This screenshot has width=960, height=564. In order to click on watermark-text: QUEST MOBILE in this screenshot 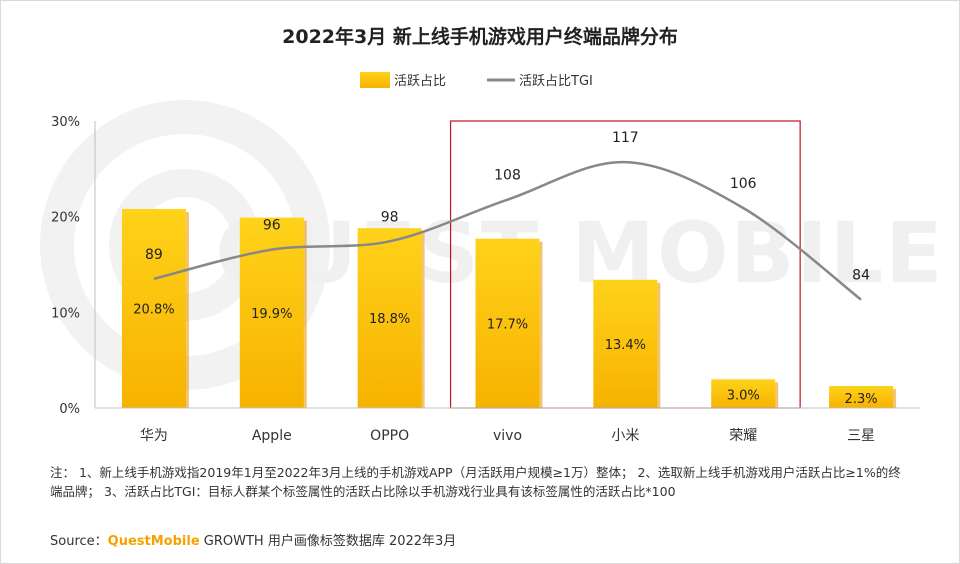, I will do `click(579, 253)`.